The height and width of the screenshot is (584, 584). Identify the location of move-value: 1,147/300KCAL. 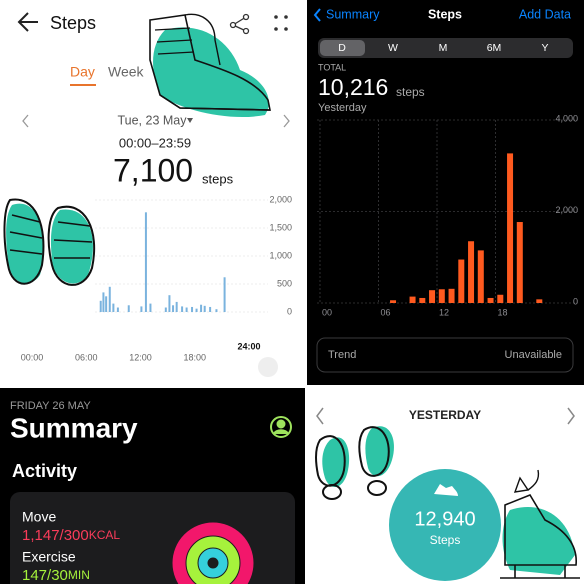
(71, 535).